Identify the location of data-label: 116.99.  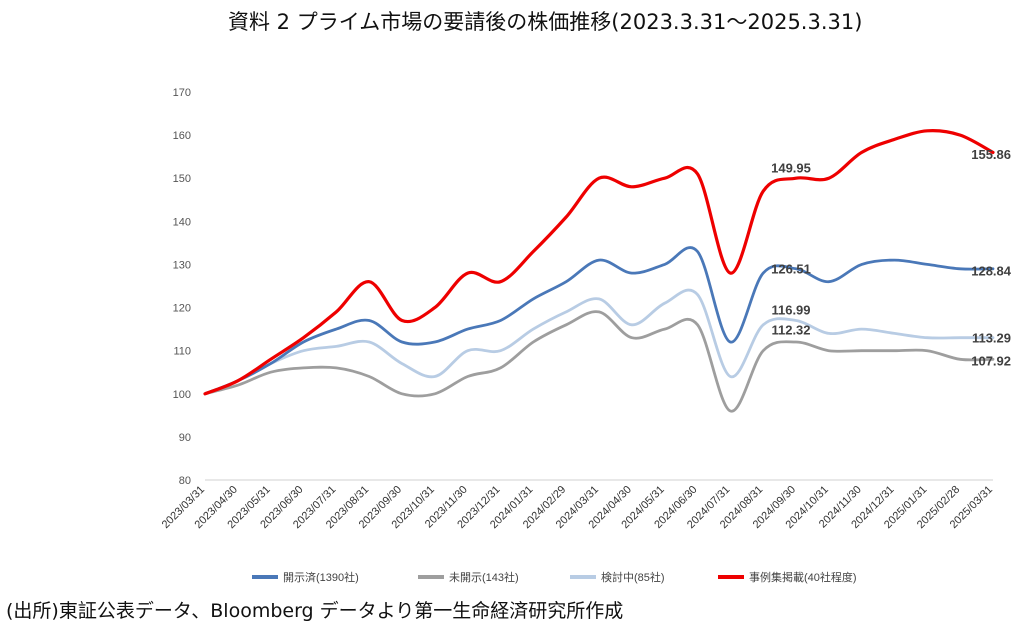
(790, 310).